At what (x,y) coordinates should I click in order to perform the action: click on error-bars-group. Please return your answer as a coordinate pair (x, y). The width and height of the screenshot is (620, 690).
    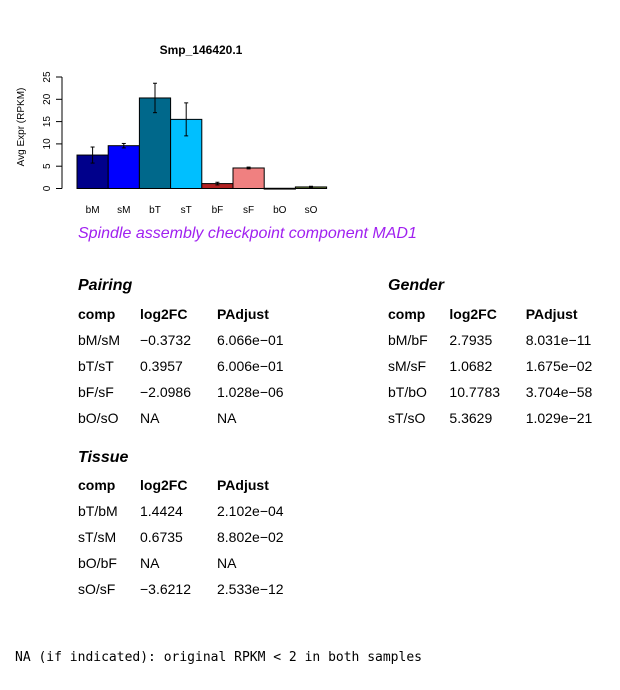
    Looking at the image, I should click on (201, 135).